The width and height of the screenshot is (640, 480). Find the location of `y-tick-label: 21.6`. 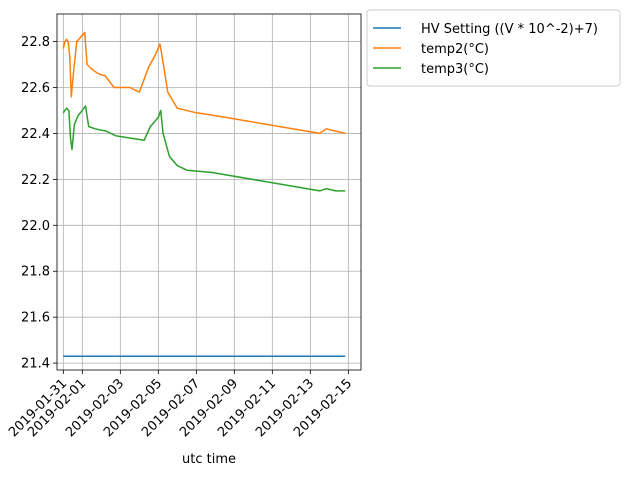

y-tick-label: 21.6 is located at coordinates (35, 318).